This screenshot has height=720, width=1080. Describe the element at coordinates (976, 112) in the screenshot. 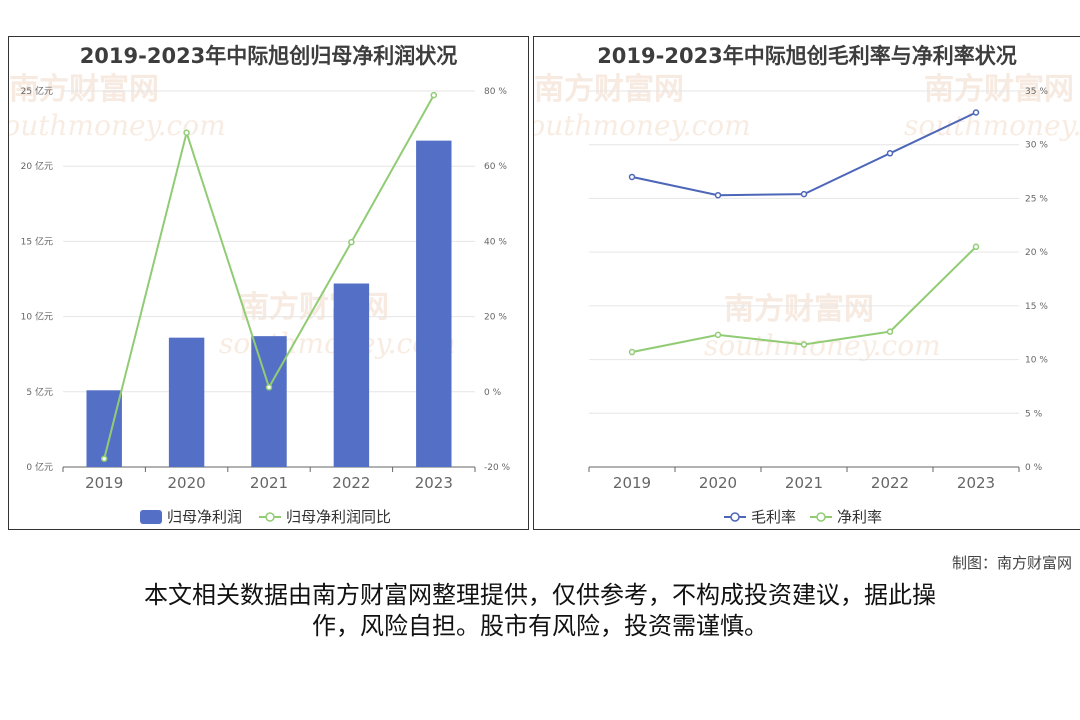

I see `series-0-point-2023` at that location.